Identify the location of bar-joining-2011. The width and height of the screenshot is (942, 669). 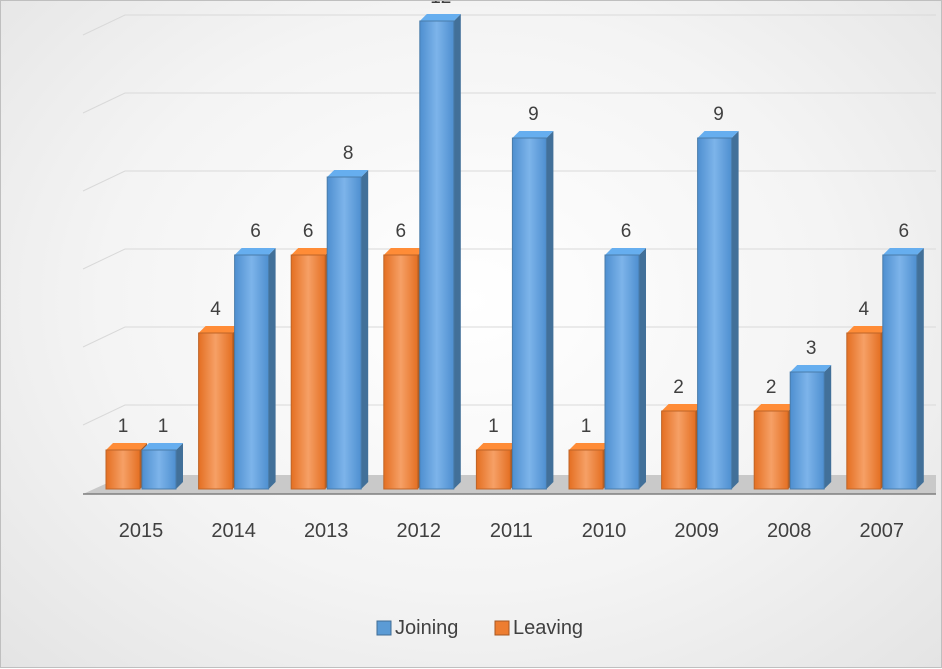
(532, 310).